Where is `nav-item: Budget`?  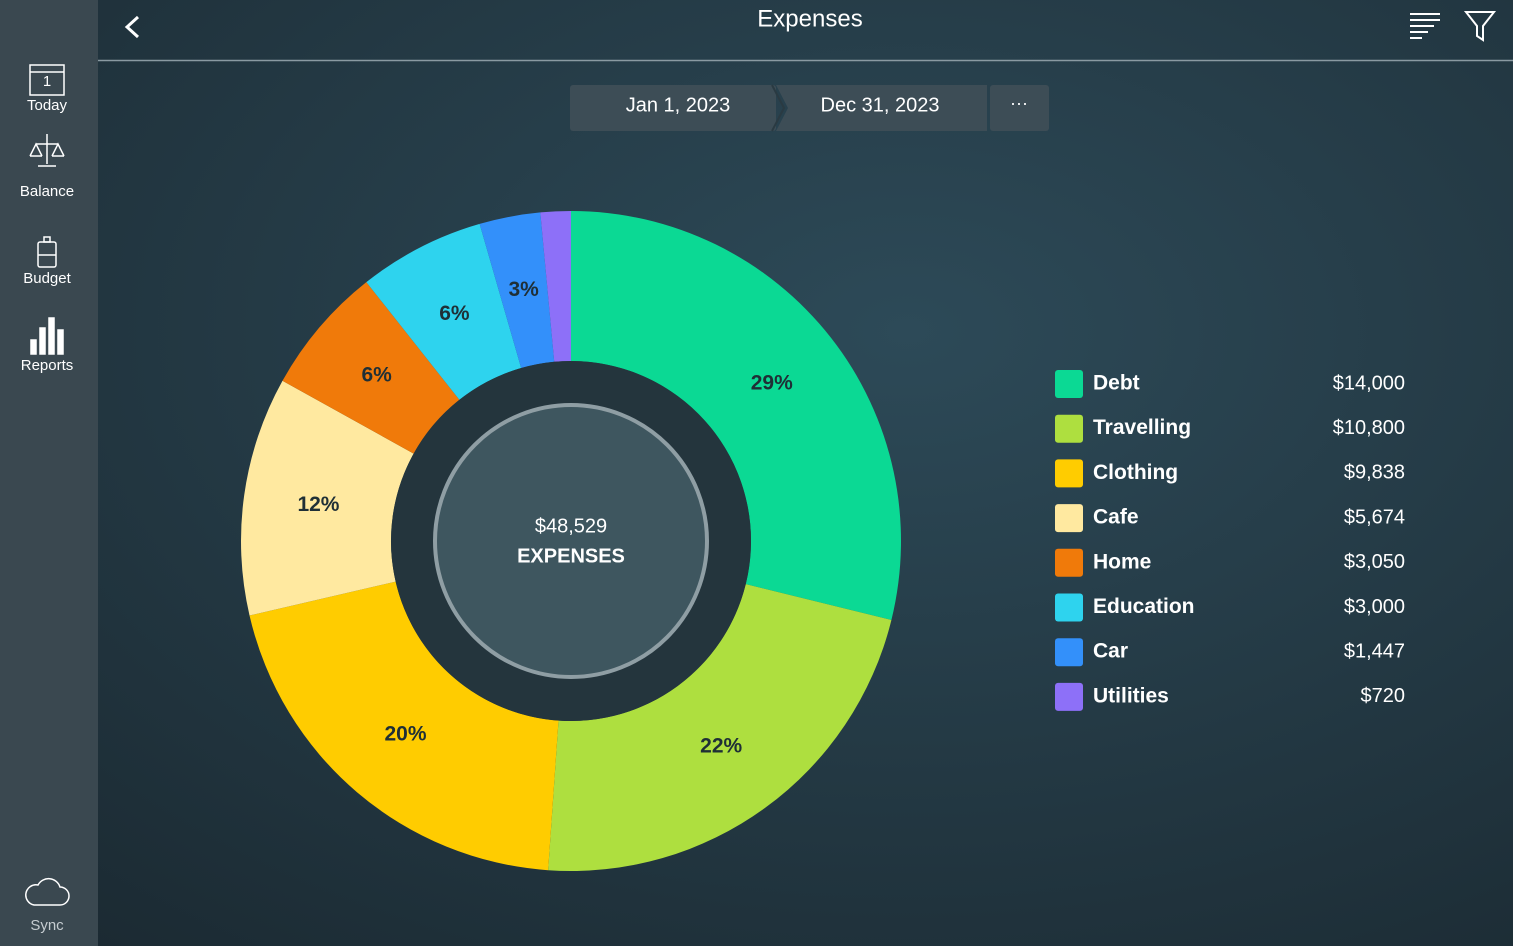
nav-item: Budget is located at coordinates (47, 278).